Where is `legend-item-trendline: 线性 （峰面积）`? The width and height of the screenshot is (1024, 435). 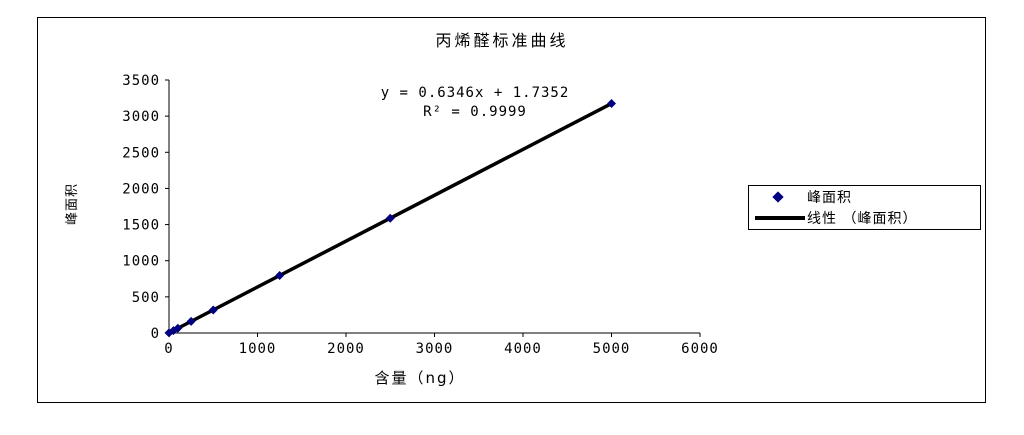
legend-item-trendline: 线性 （峰面积） is located at coordinates (864, 218).